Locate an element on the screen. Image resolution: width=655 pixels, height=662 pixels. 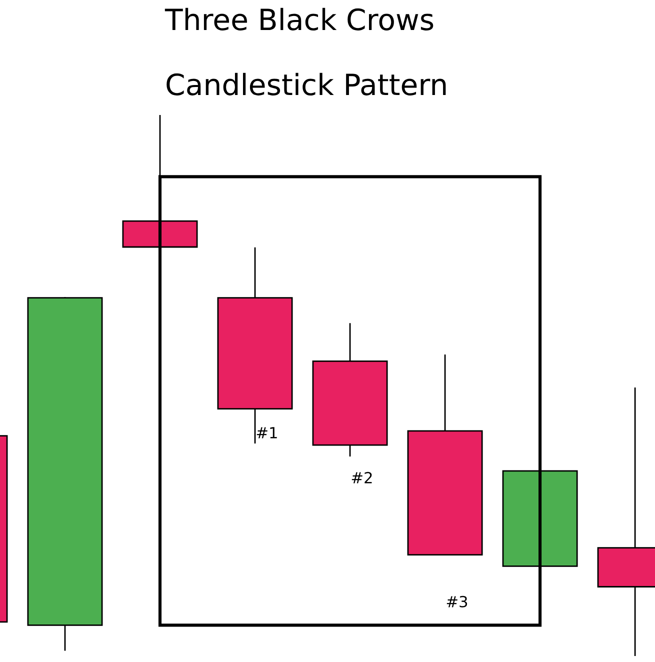
annotation: #3 is located at coordinates (457, 602).